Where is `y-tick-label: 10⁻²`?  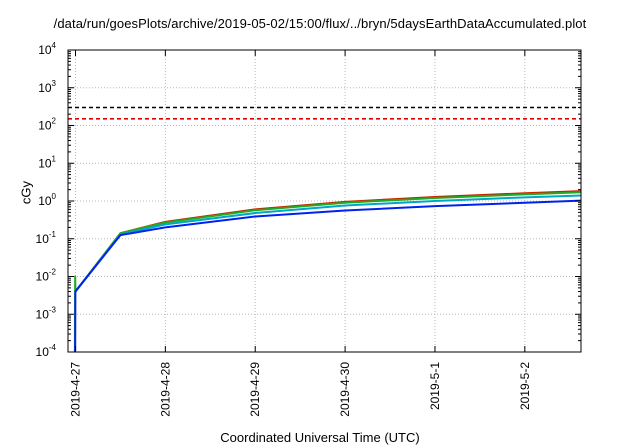 y-tick-label: 10⁻² is located at coordinates (46, 276).